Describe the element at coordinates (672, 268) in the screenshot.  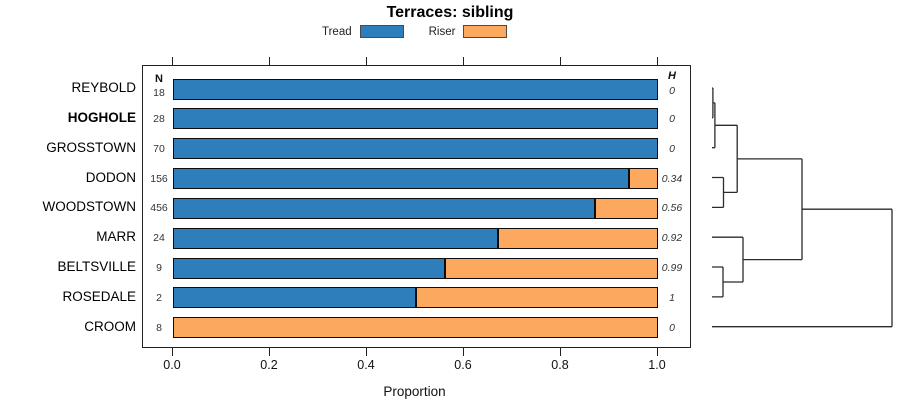
I see `h-value: 0.99` at that location.